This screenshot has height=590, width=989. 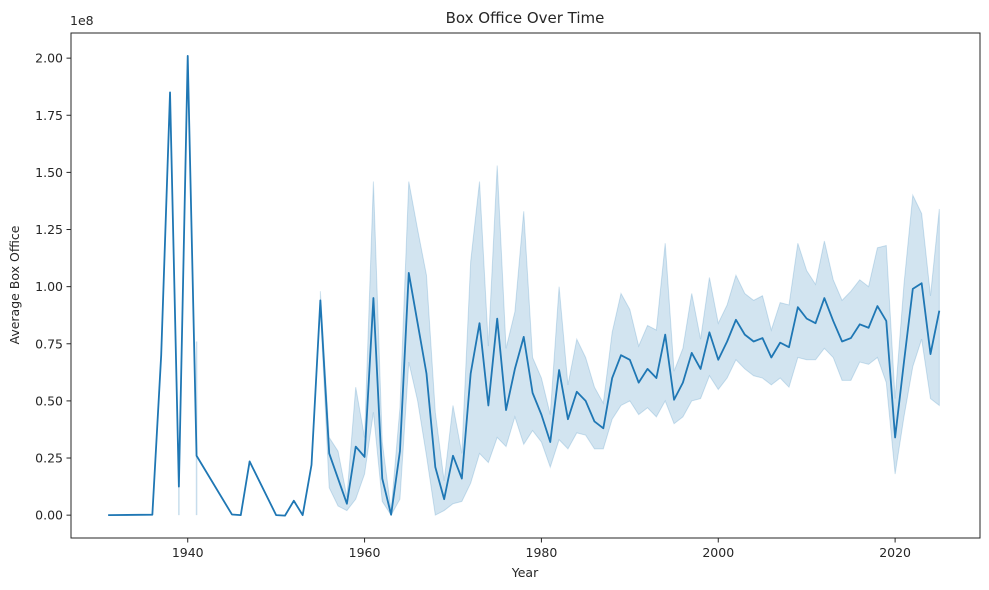 I want to click on y-axis-offset-label: 1e8, so click(x=82, y=20).